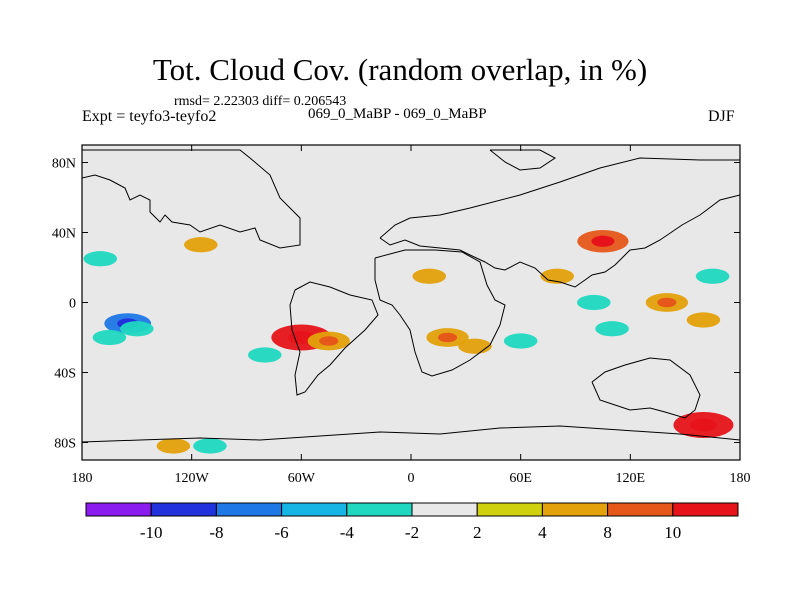 This screenshot has width=800, height=600. I want to click on colorbar-label: 8, so click(607, 532).